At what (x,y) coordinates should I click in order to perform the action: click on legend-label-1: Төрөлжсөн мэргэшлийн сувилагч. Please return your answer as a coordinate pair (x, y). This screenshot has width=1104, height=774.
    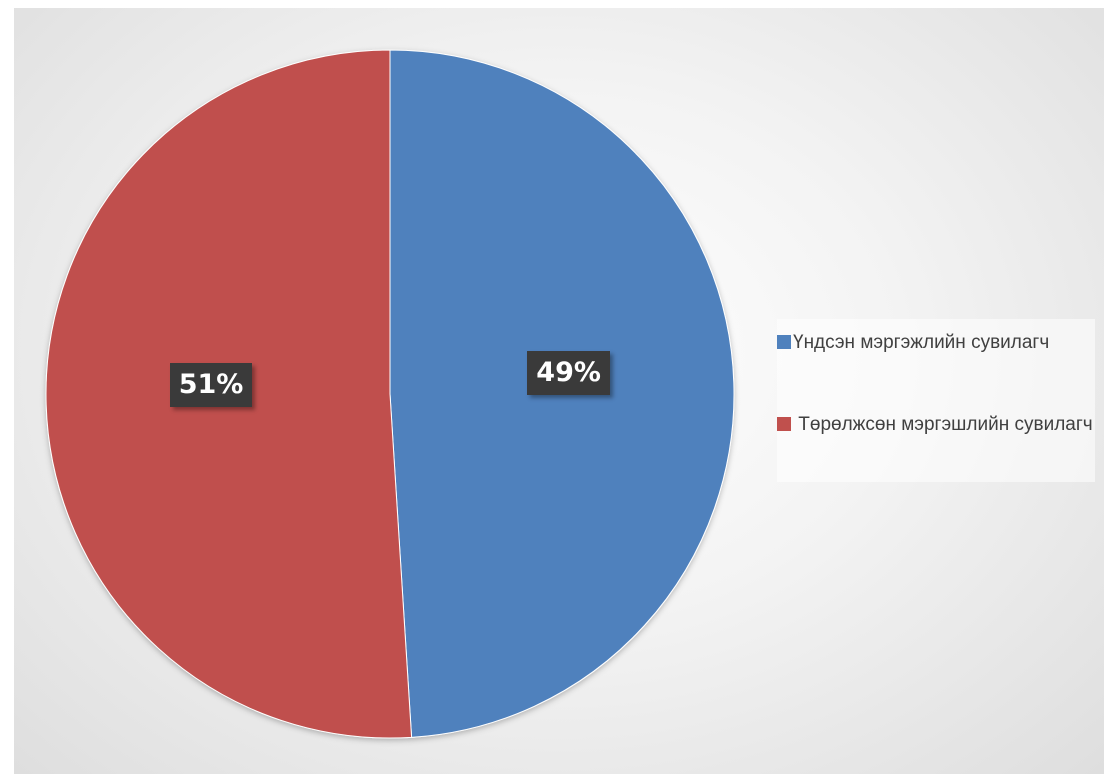
    Looking at the image, I should click on (943, 424).